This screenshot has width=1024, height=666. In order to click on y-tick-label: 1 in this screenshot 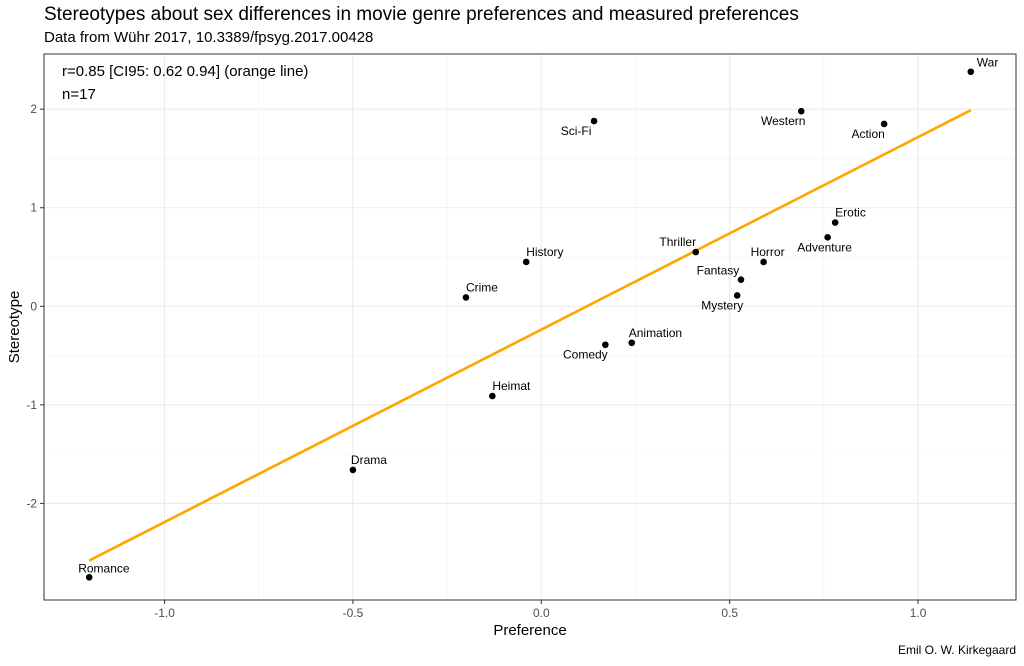, I will do `click(33, 208)`.